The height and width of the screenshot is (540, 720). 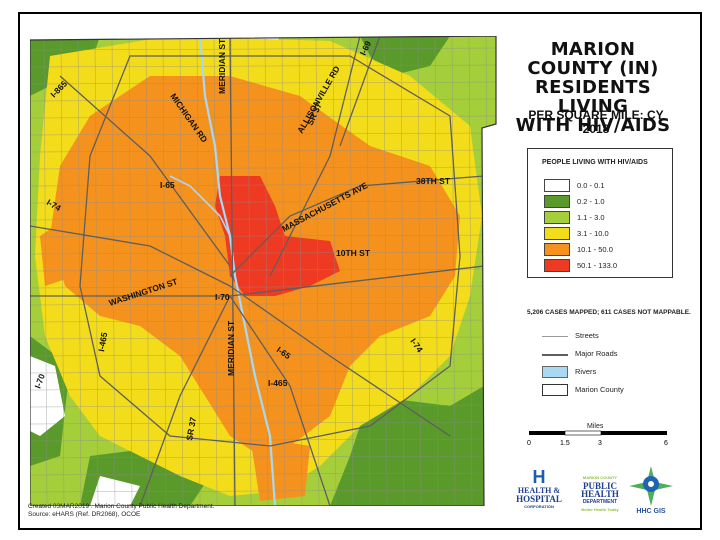 I want to click on county-outline-symbol-icon, so click(x=555, y=390).